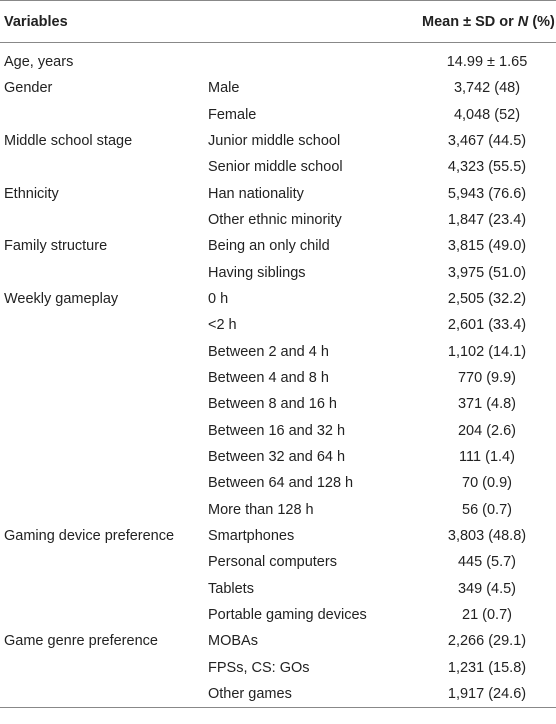 This screenshot has width=556, height=724. I want to click on value-cell: 4,048 (52), so click(487, 114).